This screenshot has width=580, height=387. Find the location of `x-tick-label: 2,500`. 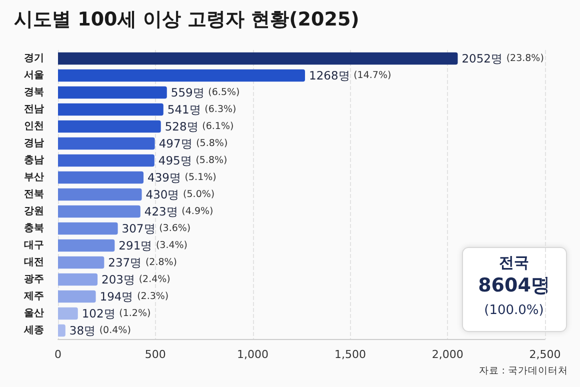

x-tick-label: 2,500 is located at coordinates (545, 354).